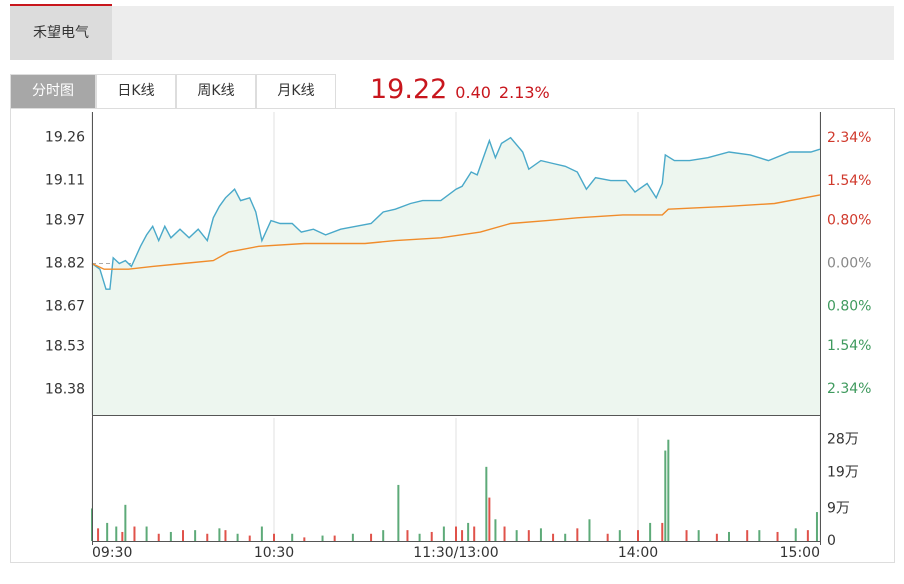 This screenshot has width=904, height=584. Describe the element at coordinates (456, 232) in the screenshot. I see `average-line` at that location.